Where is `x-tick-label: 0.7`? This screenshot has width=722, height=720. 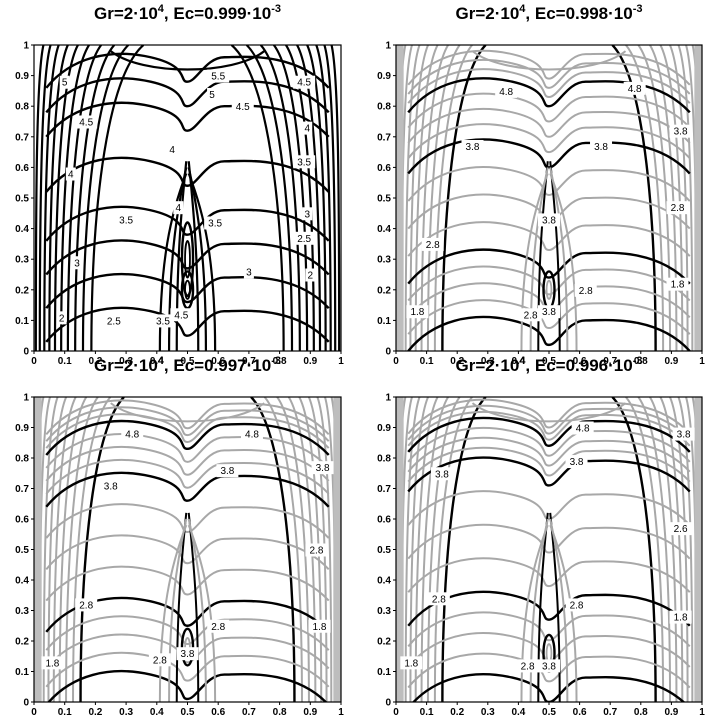 x-tick-label: 0.7 is located at coordinates (610, 361).